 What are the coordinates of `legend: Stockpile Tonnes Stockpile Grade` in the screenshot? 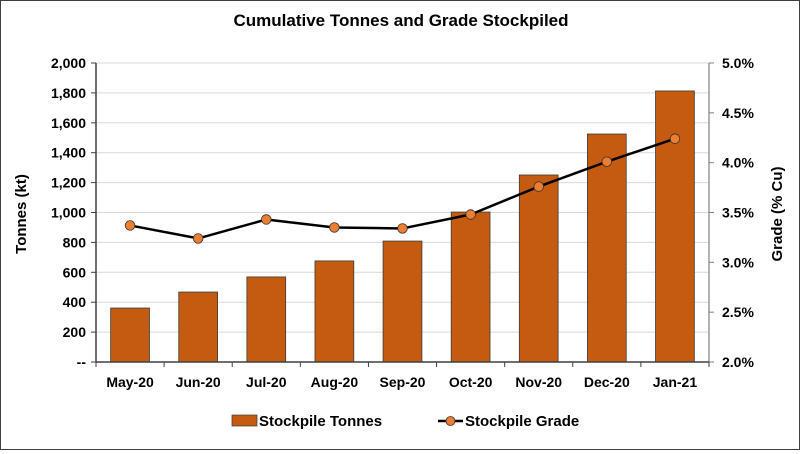 It's located at (405, 421).